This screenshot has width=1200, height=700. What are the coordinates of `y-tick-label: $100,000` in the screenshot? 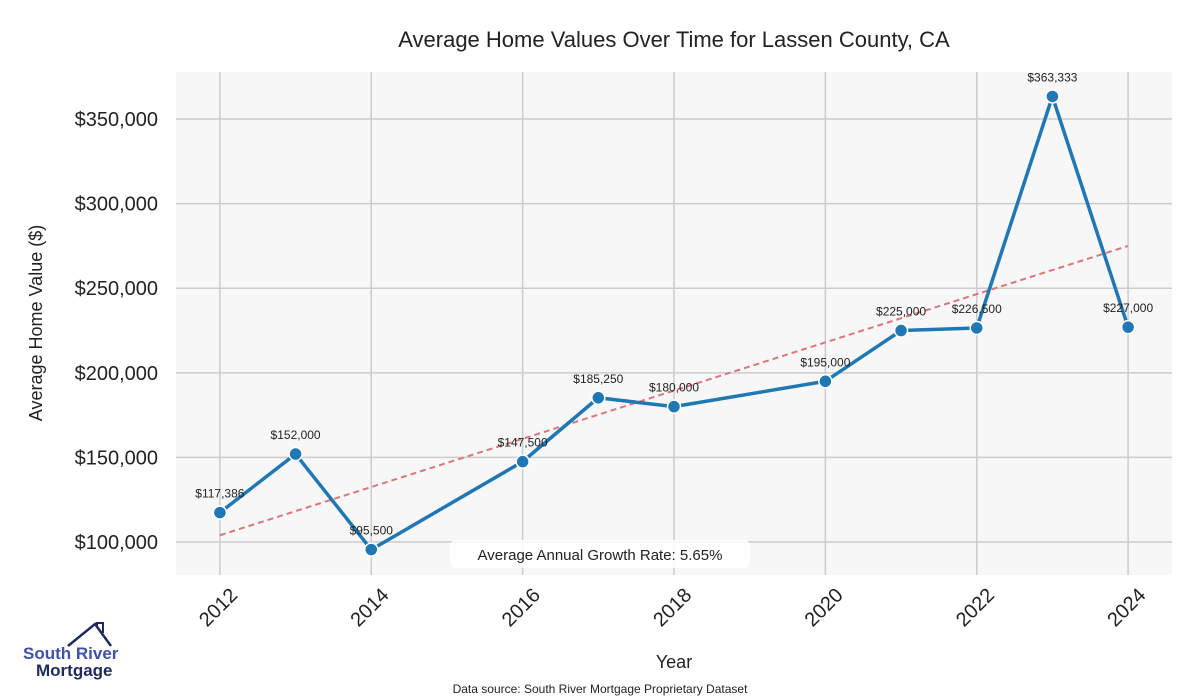 It's located at (116, 543).